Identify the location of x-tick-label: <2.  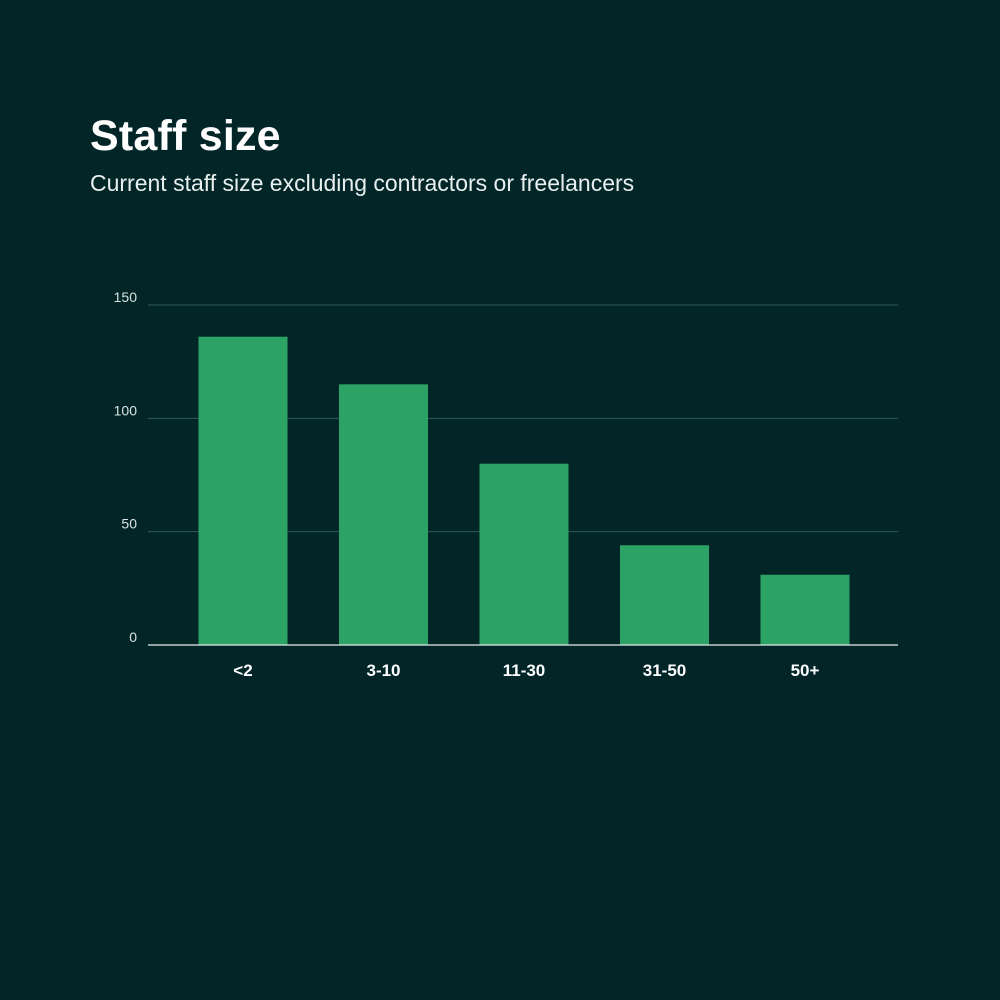
(242, 670).